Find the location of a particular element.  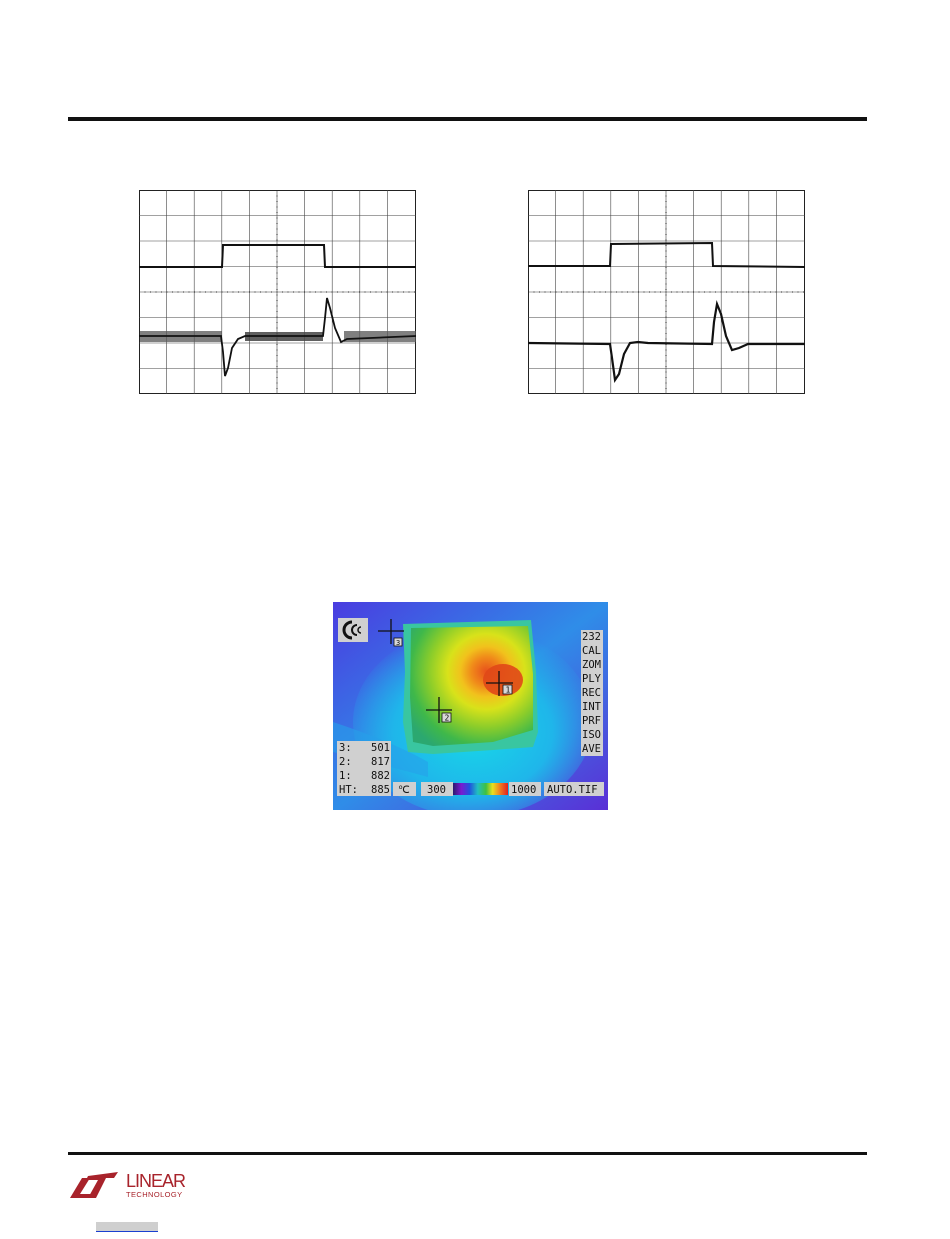

scope-left-graticule is located at coordinates (278, 292).